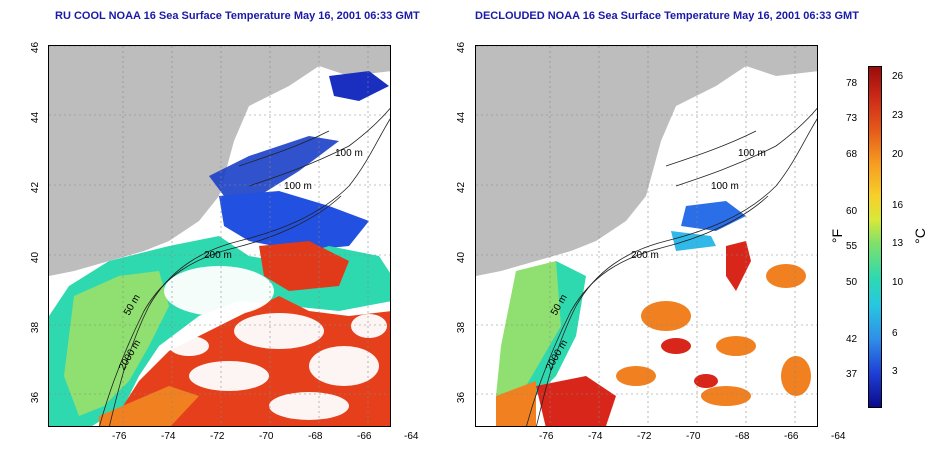 The width and height of the screenshot is (950, 475). What do you see at coordinates (898, 205) in the screenshot?
I see `celsius-tick: 16` at bounding box center [898, 205].